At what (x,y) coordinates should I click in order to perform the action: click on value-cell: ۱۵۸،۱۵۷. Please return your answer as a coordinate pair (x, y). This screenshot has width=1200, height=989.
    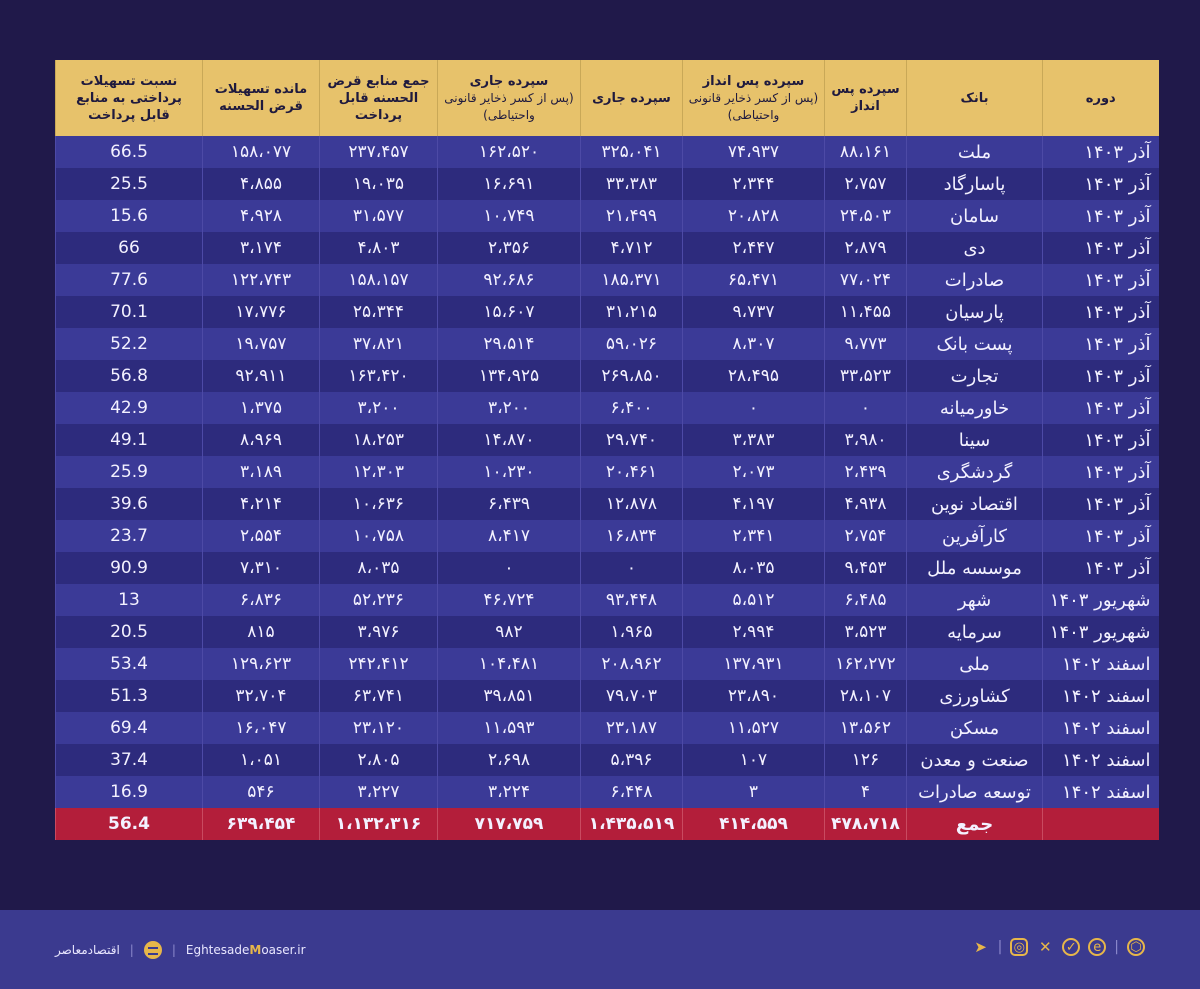
    Looking at the image, I should click on (378, 280).